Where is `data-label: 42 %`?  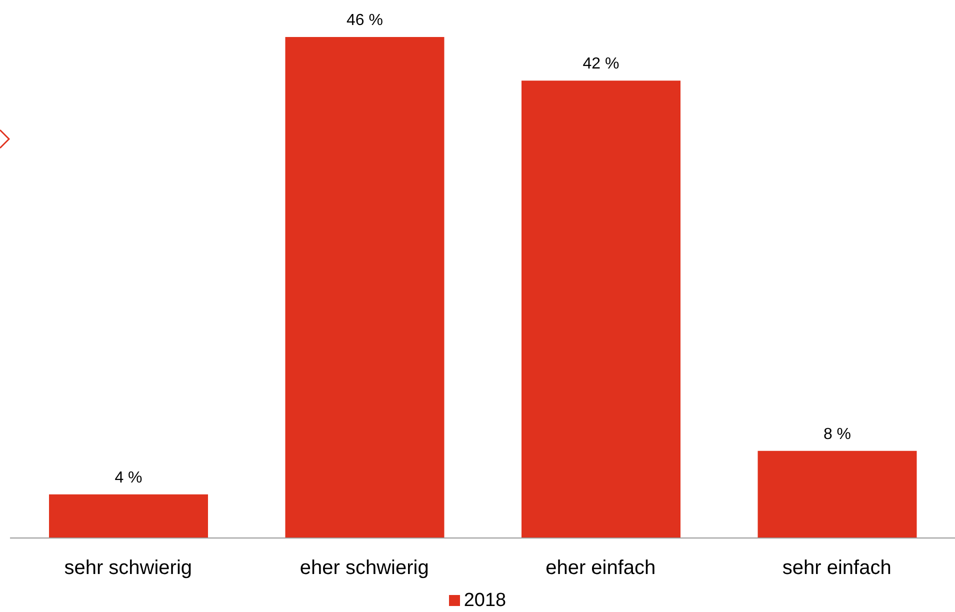
data-label: 42 % is located at coordinates (601, 64).